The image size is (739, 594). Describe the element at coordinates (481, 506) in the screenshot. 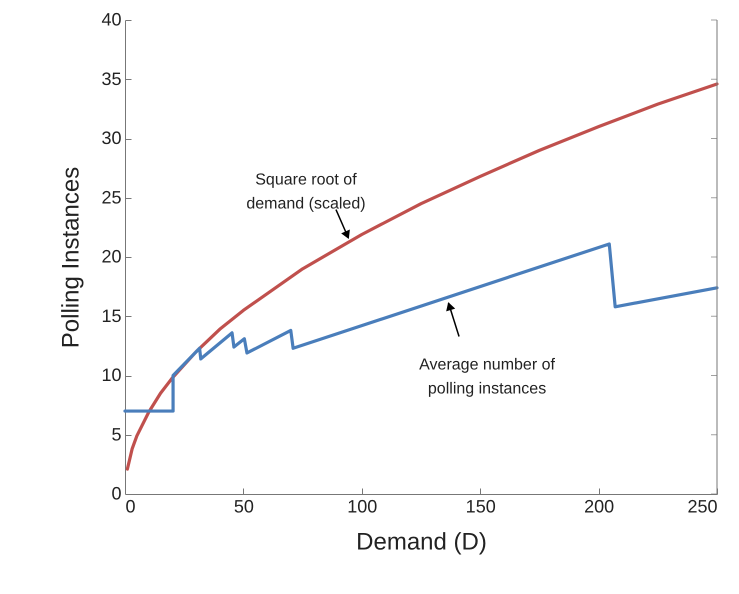

I see `x-tick-label: 150` at that location.